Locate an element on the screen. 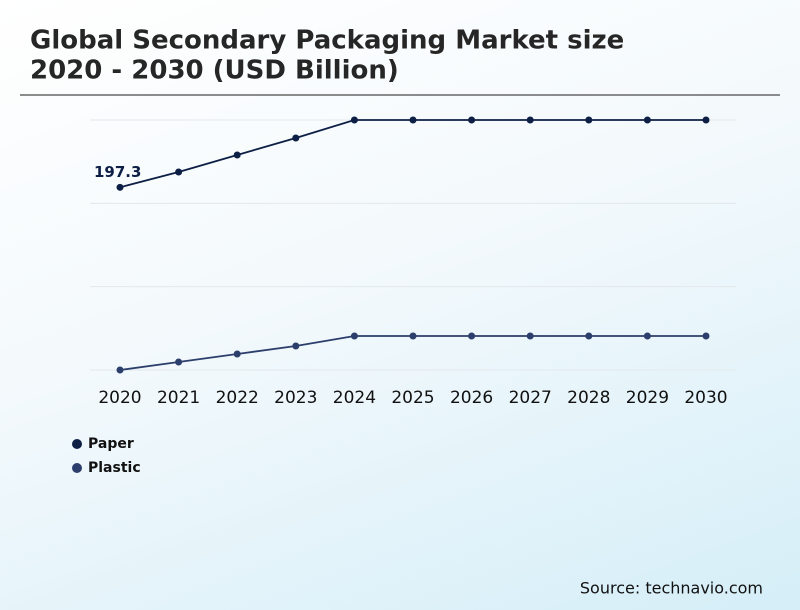  x-tick-label: 2030 is located at coordinates (705, 398).